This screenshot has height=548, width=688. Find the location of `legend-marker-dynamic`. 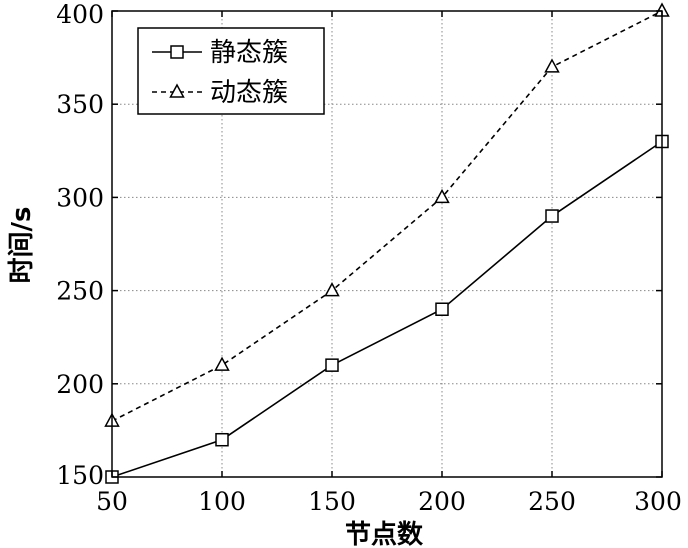

legend-marker-dynamic is located at coordinates (177, 90).